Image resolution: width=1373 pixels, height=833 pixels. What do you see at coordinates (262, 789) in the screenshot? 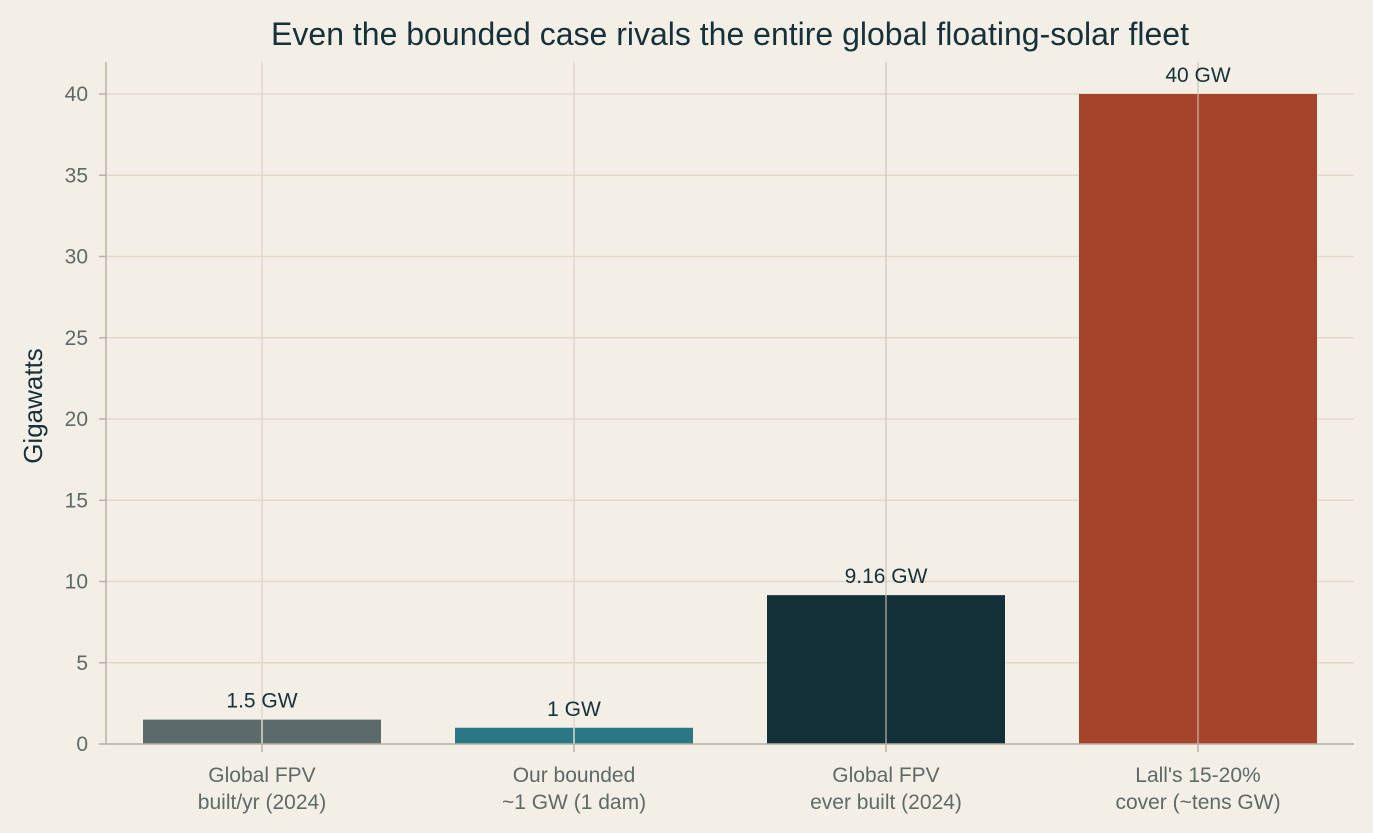
I see `x-tick-label: Global FPV built/yr (2024)` at bounding box center [262, 789].